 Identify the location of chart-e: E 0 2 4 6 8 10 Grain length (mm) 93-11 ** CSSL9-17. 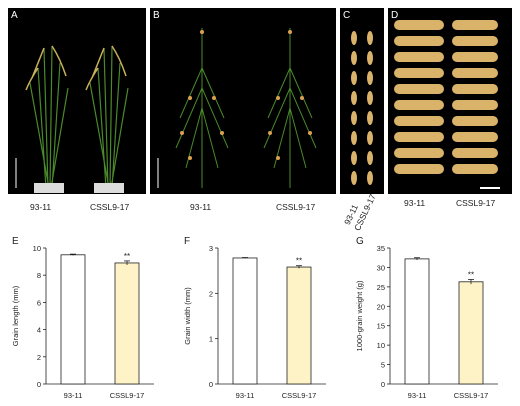
(82, 318).